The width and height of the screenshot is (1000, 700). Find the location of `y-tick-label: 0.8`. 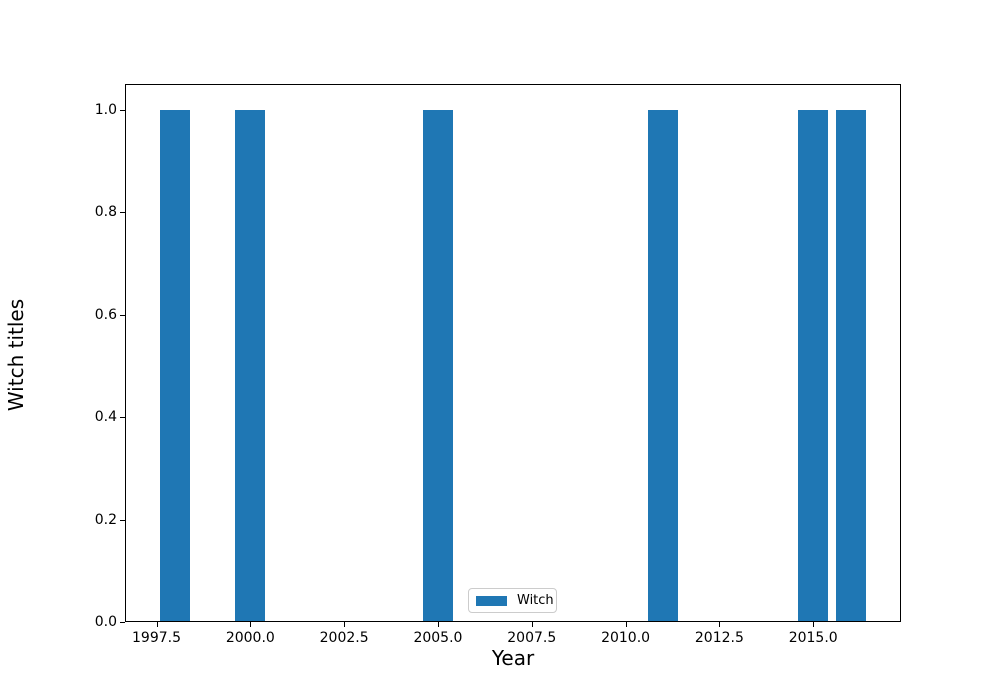

y-tick-label: 0.8 is located at coordinates (105, 212).